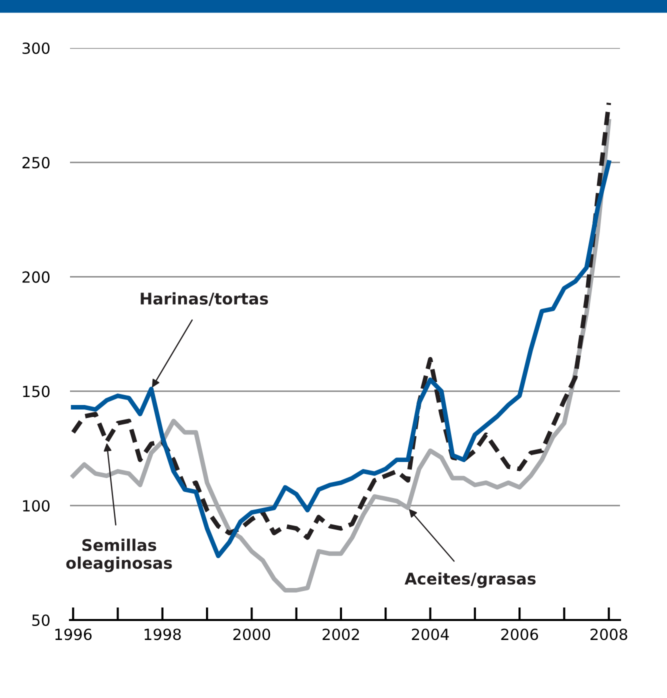 The height and width of the screenshot is (698, 667). What do you see at coordinates (162, 634) in the screenshot?
I see `x-tick-label: 1998` at bounding box center [162, 634].